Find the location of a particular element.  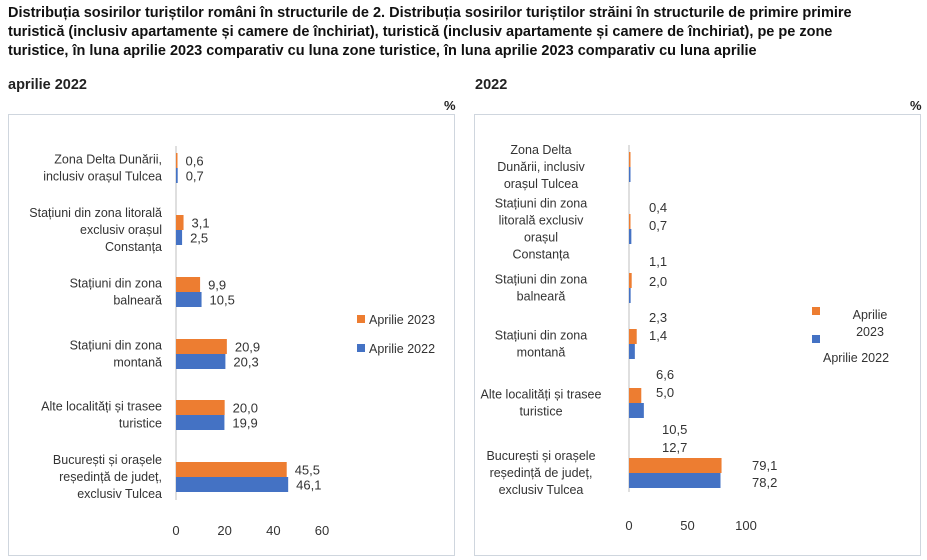

data-label-left: 0,7 is located at coordinates (195, 176).